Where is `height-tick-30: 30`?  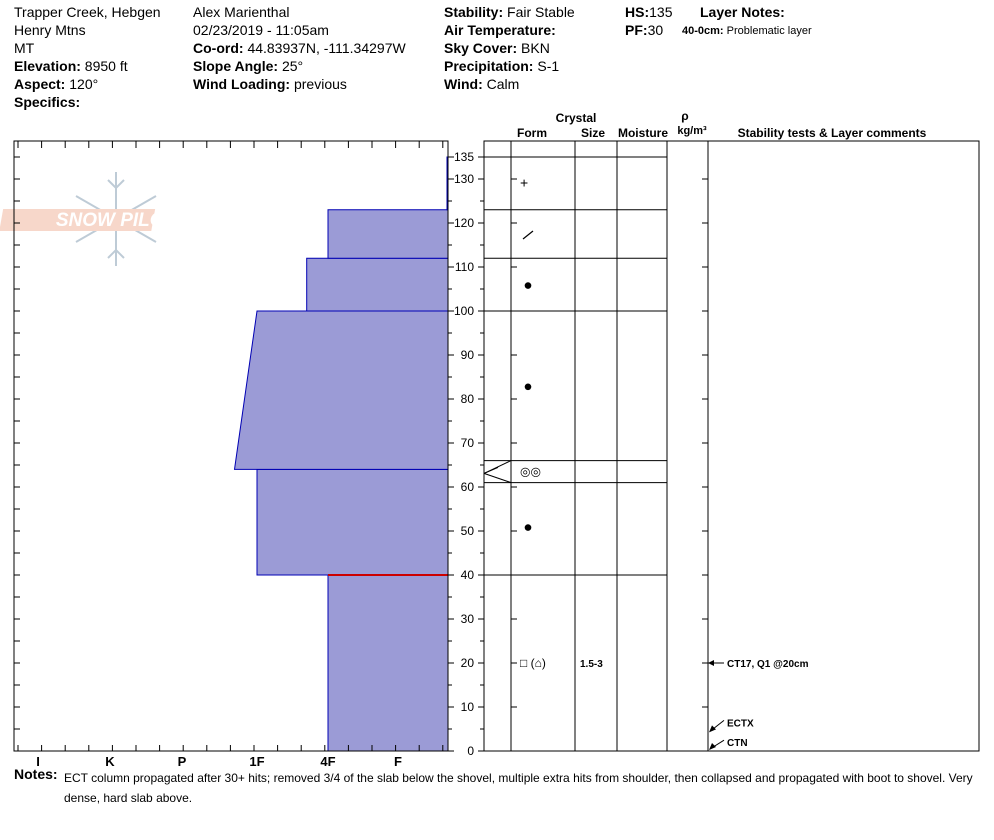
height-tick-30: 30 is located at coordinates (468, 619).